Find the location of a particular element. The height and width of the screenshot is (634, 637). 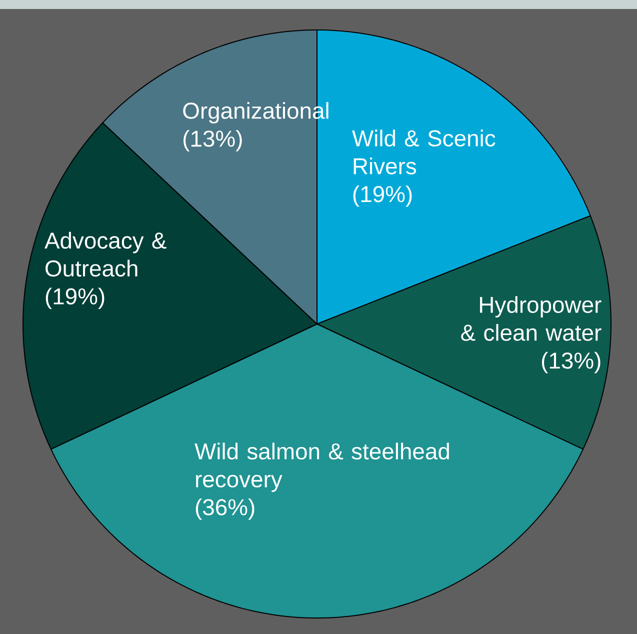

slice-label: Advocacy & Outreach is located at coordinates (105, 254).